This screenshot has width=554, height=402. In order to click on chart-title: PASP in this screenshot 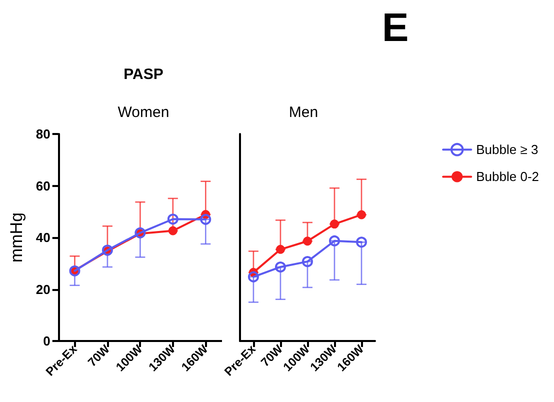, I will do `click(144, 74)`.